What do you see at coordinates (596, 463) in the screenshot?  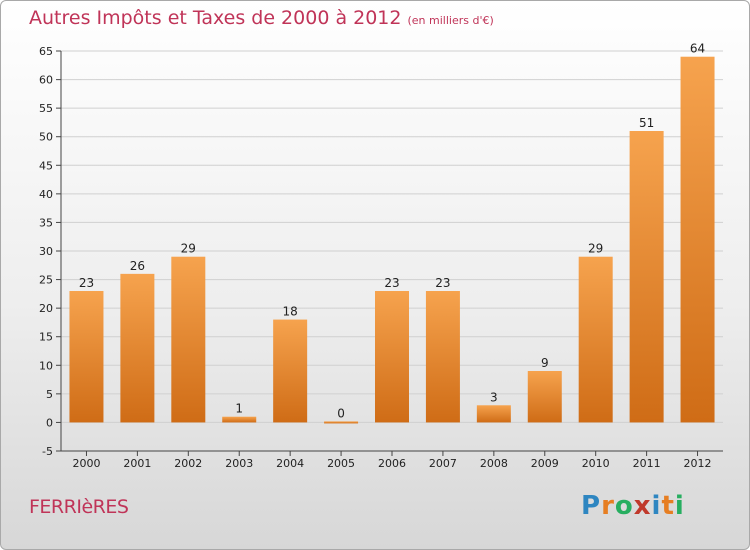 I see `x-tick-label: 2010` at bounding box center [596, 463].